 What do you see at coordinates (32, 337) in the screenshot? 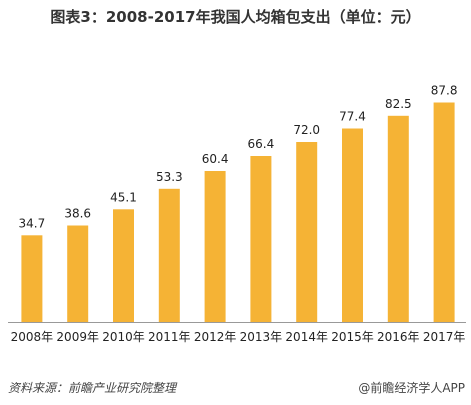
I see `x-tick-label-0: 2008年` at bounding box center [32, 337].